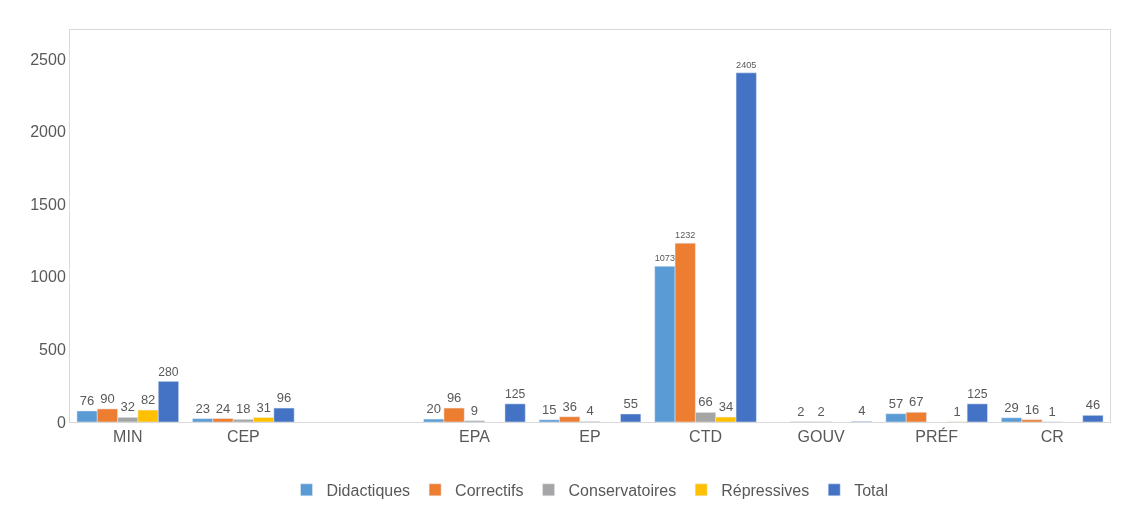  What do you see at coordinates (61, 422) in the screenshot?
I see `y-tick-label: 0` at bounding box center [61, 422].